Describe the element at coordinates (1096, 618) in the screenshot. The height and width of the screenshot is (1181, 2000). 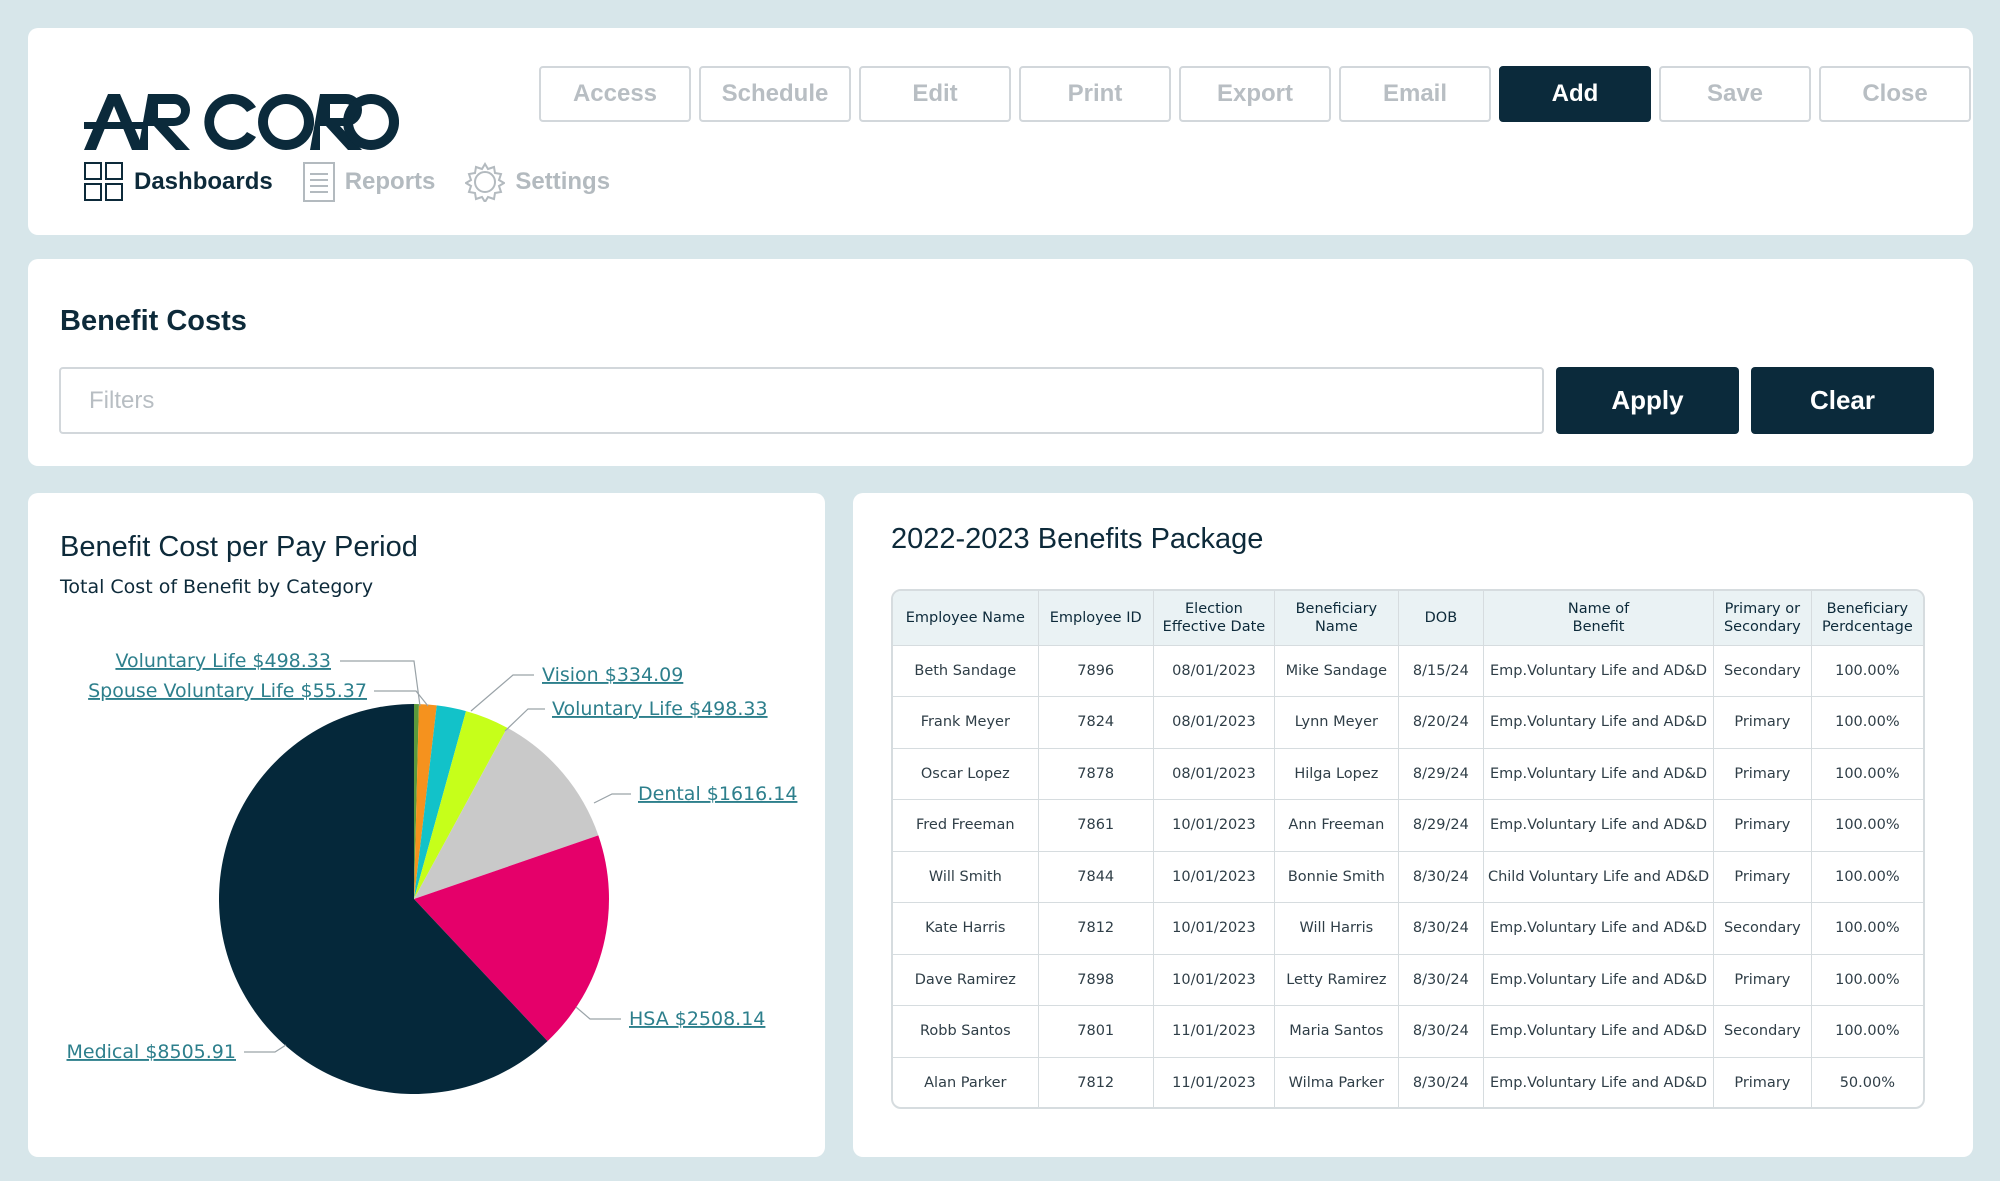
I see `column-header: Employee ID` at that location.